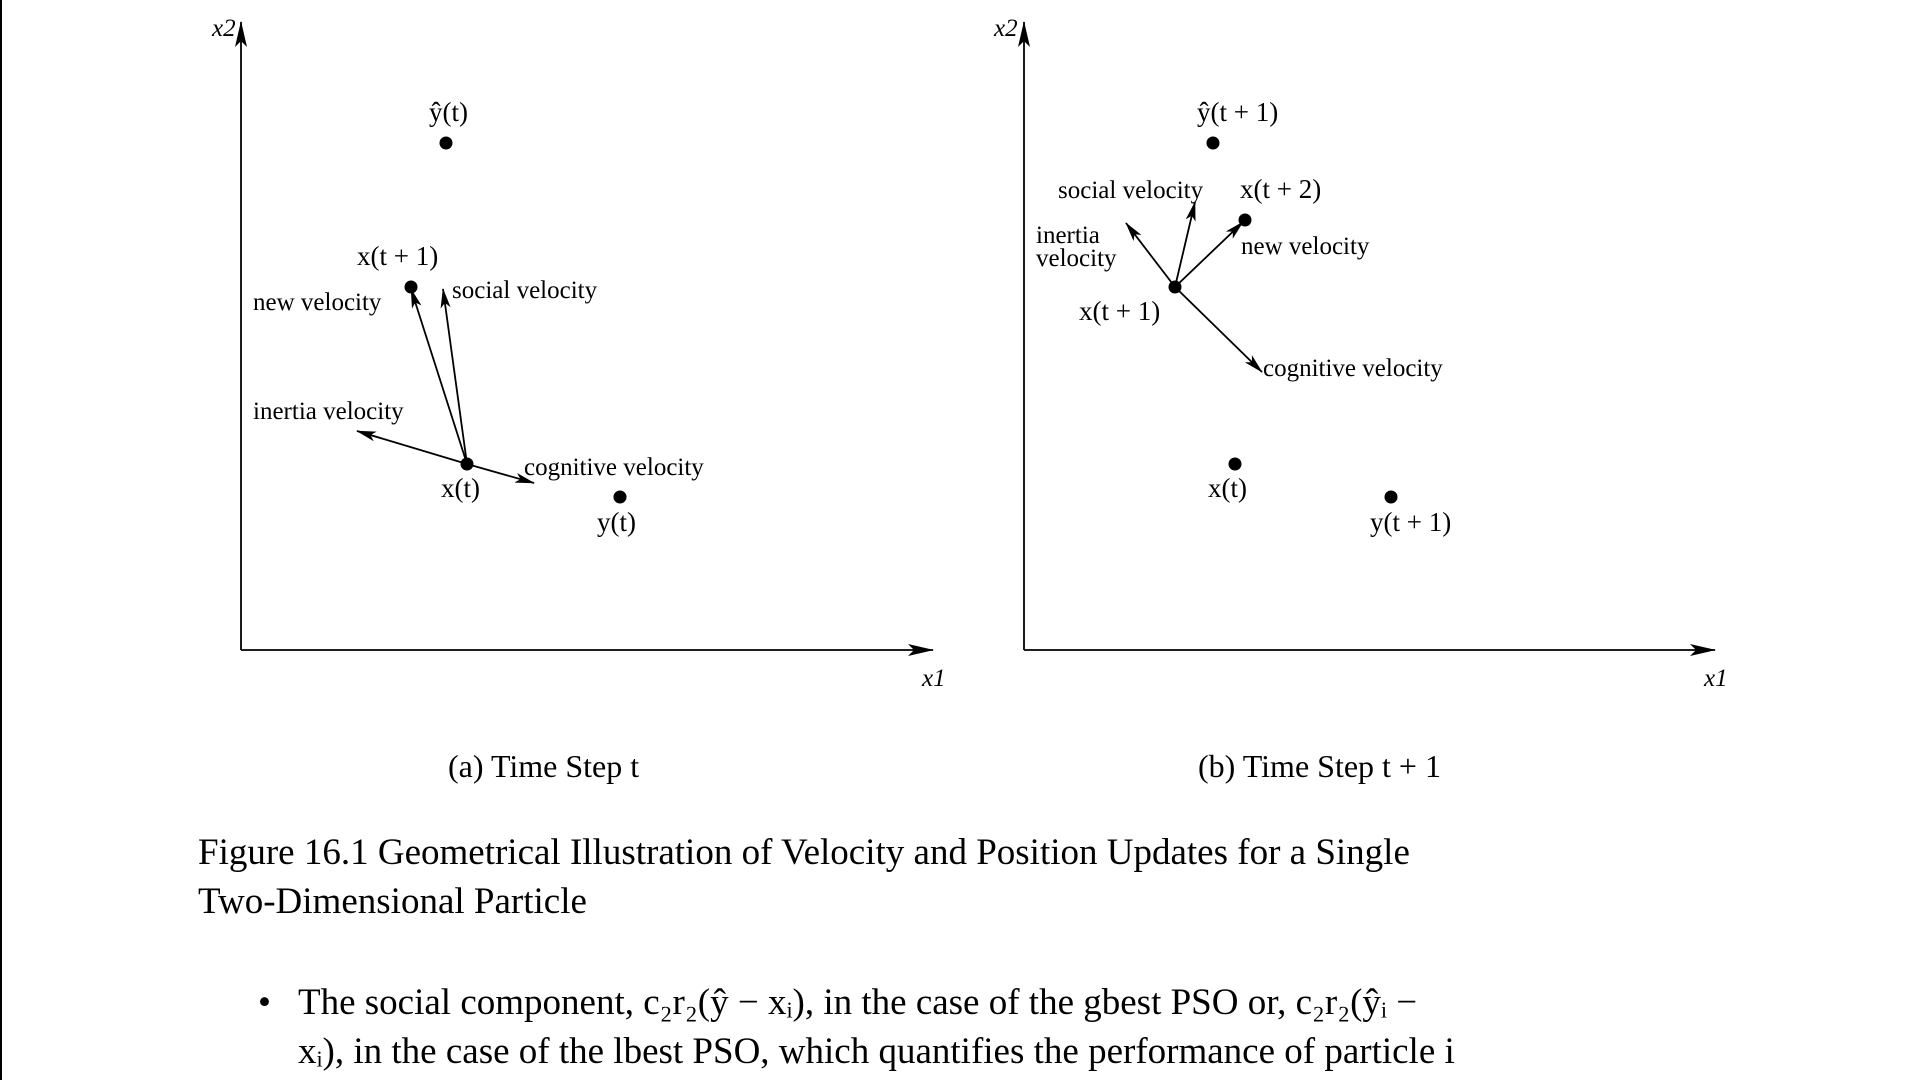  What do you see at coordinates (1305, 246) in the screenshot?
I see `panel-b-new-velocity-label: new velocity` at bounding box center [1305, 246].